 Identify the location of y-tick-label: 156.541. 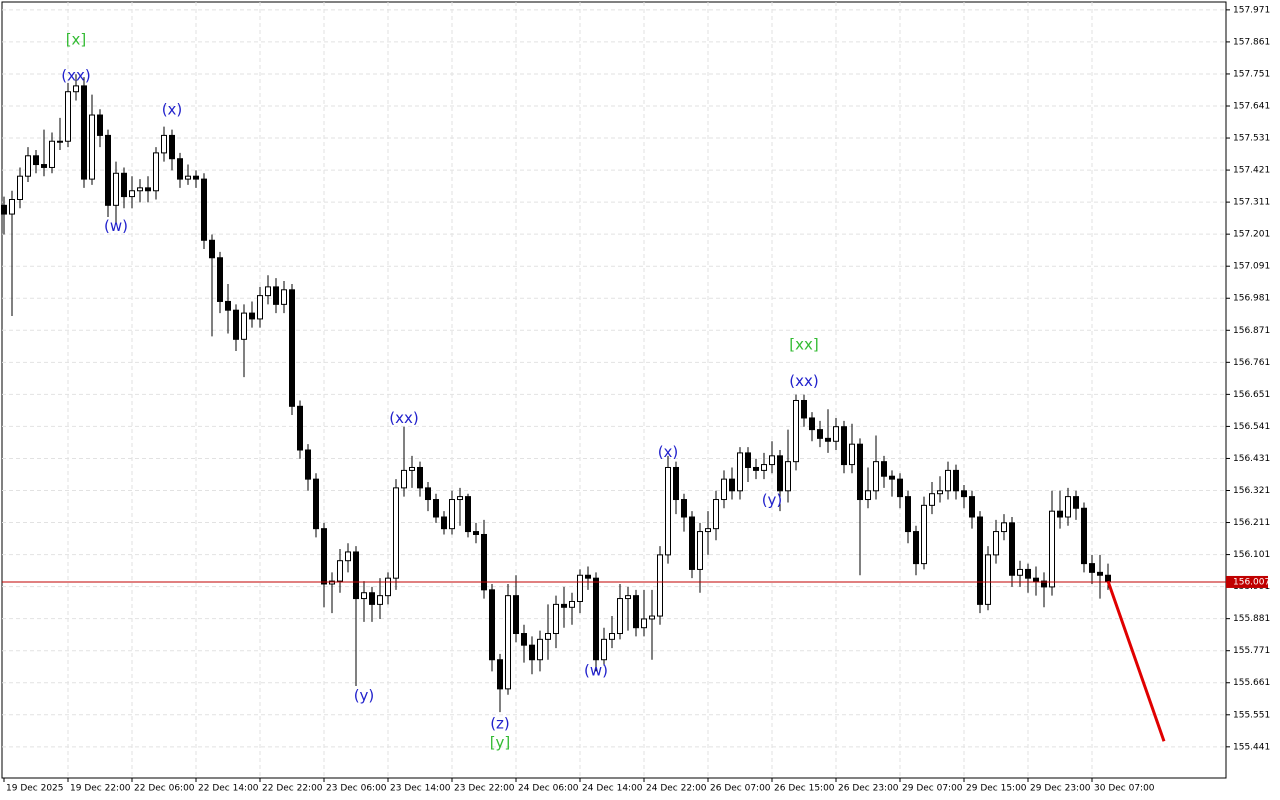
(1251, 427).